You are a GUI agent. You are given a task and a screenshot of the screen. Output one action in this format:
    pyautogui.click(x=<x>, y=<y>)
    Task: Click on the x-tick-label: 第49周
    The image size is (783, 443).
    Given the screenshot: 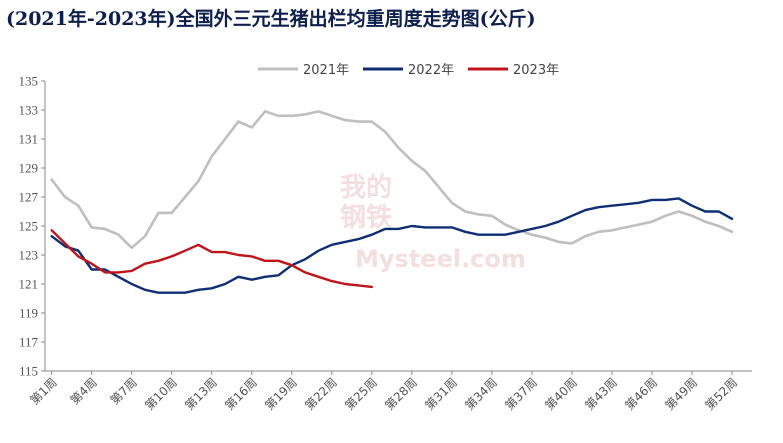 What is the action you would take?
    pyautogui.click(x=681, y=394)
    